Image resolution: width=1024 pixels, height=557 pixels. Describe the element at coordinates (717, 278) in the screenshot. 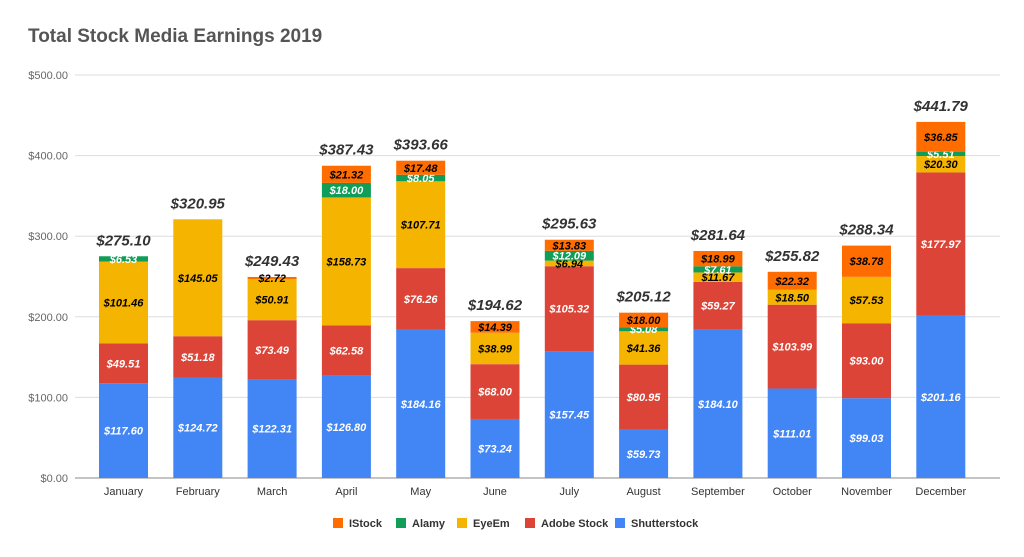

I see `data-label: $11.67` at that location.